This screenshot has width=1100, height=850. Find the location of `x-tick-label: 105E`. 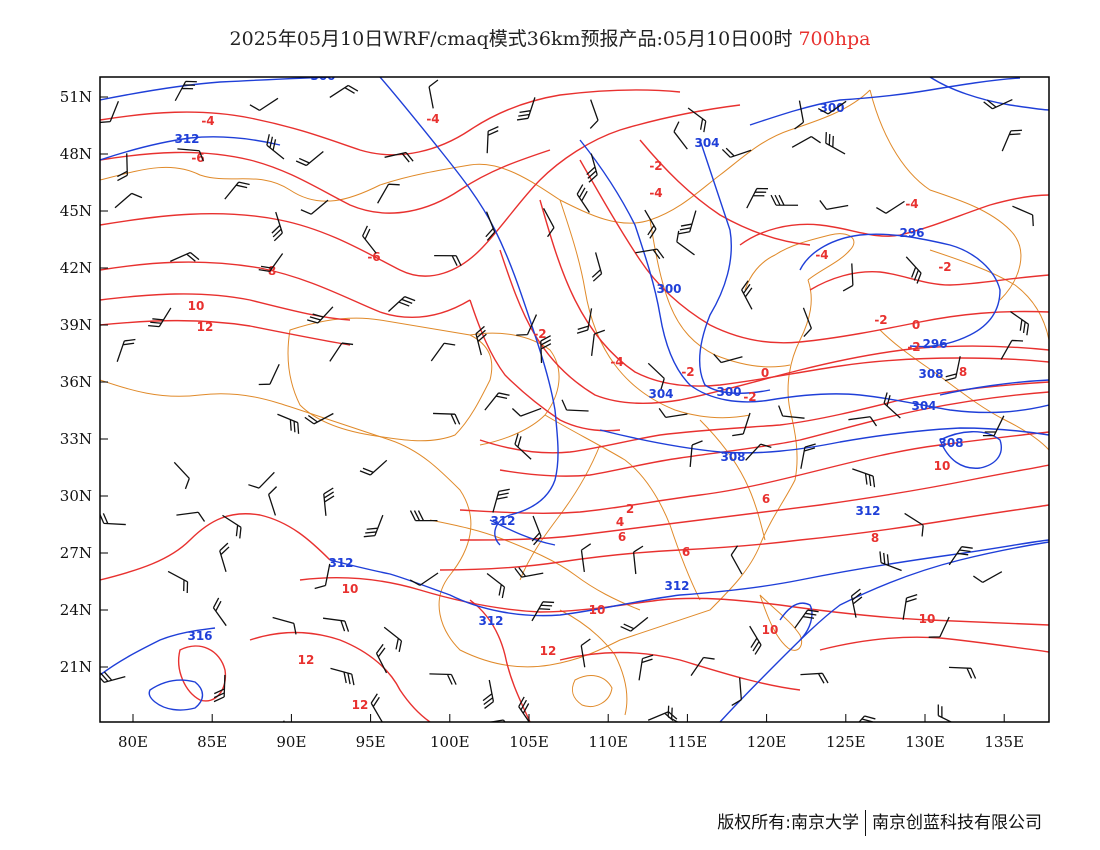

x-tick-label: 105E is located at coordinates (529, 742).